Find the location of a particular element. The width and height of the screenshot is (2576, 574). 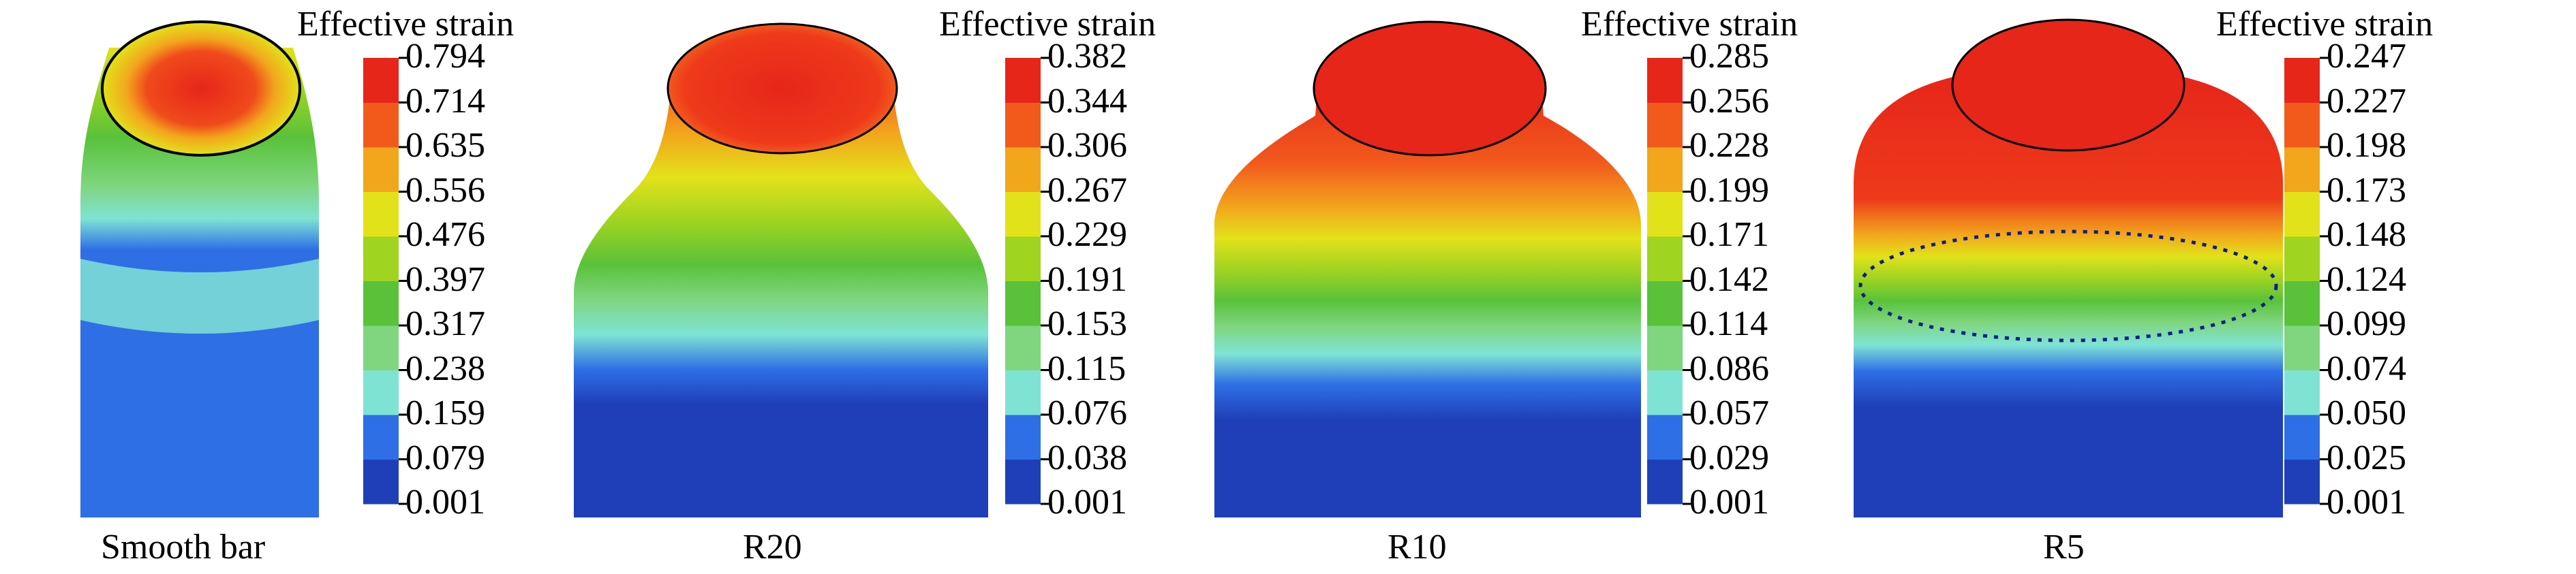

legend-tick-r20-9: 0.038 is located at coordinates (1087, 457).